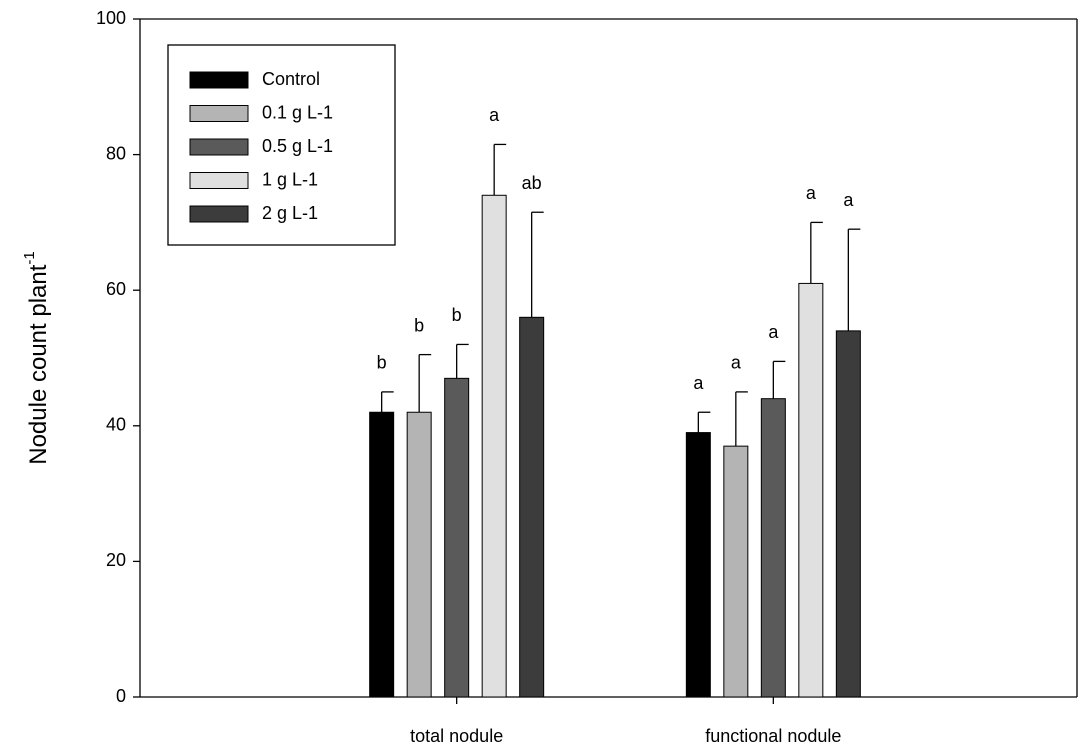  What do you see at coordinates (773, 736) in the screenshot?
I see `x-tick-label: functional nodule` at bounding box center [773, 736].